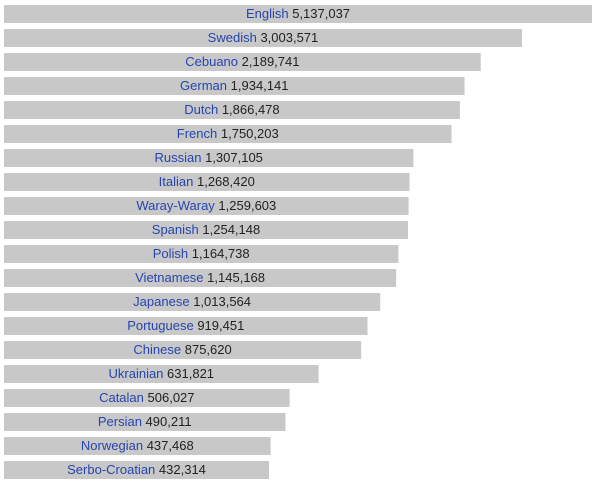  What do you see at coordinates (232, 37) in the screenshot?
I see `language-link: Swedish` at bounding box center [232, 37].